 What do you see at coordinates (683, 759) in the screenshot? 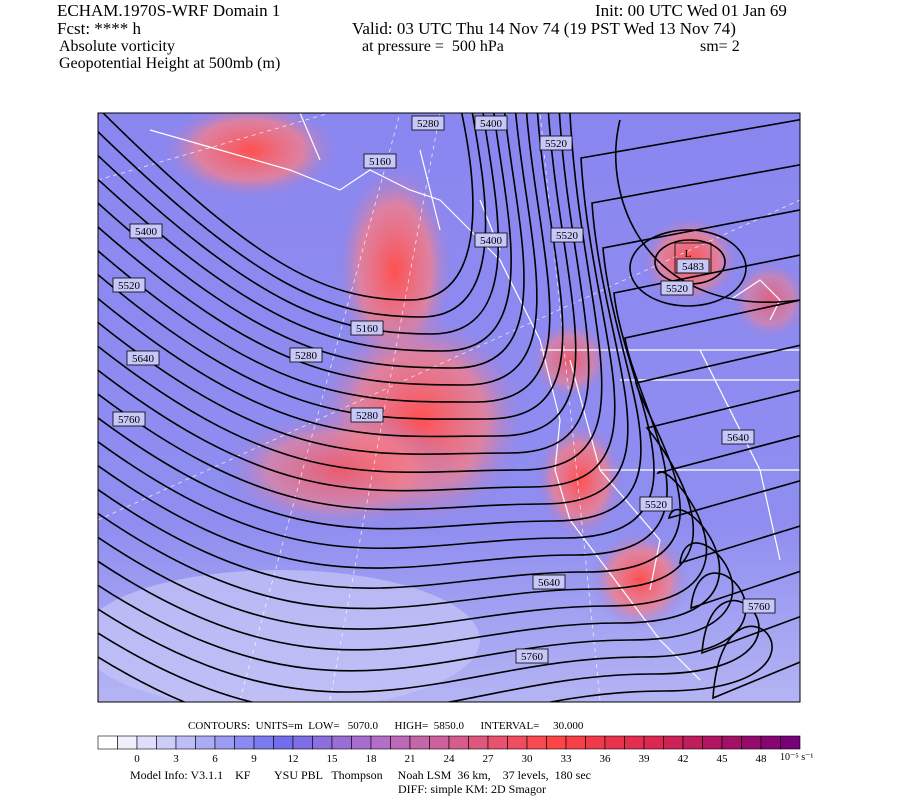
I see `colorbar-label: 42` at bounding box center [683, 759].